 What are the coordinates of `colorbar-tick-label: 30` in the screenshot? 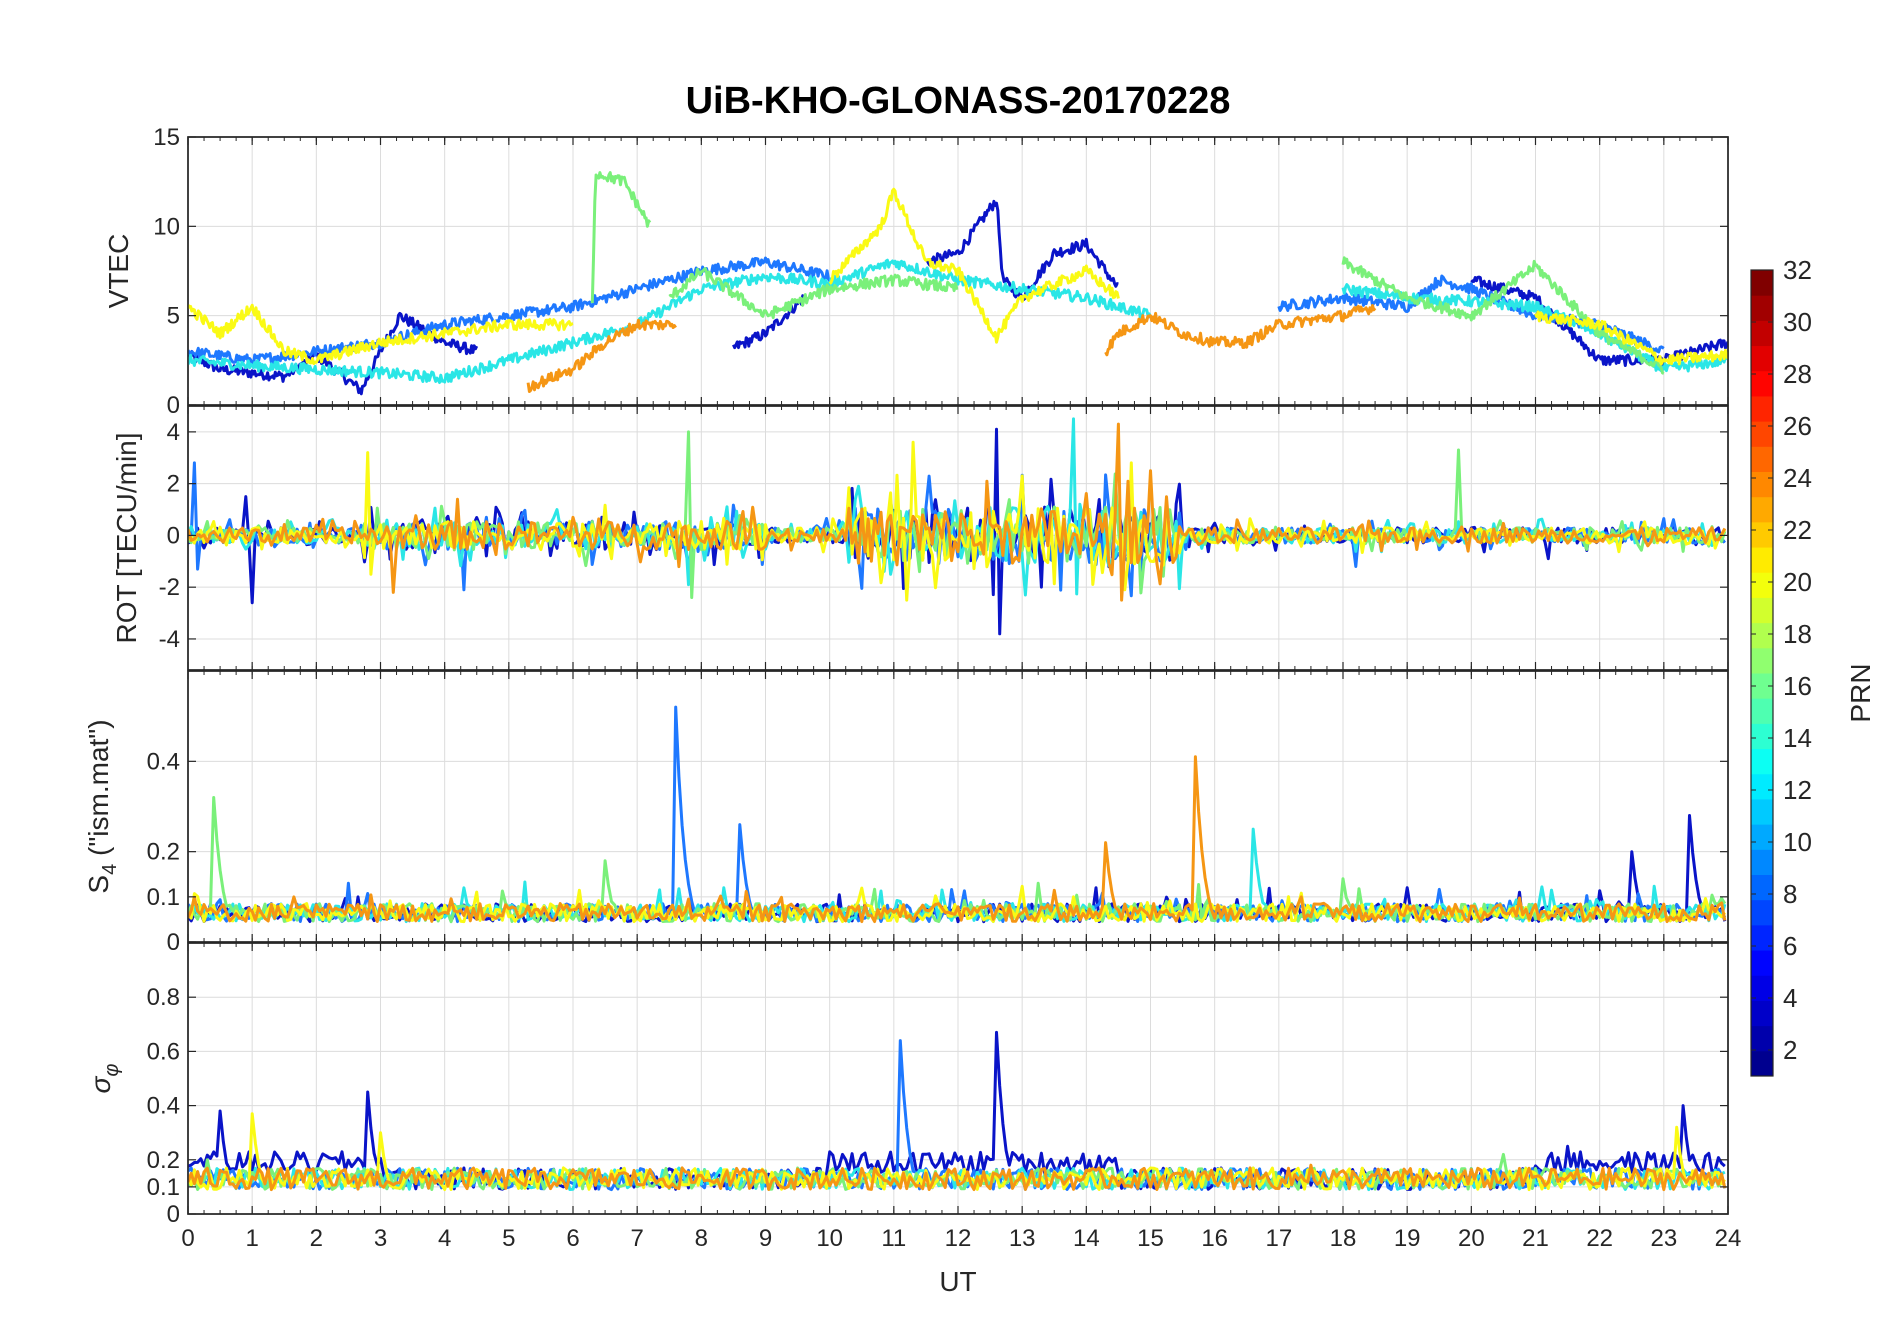 It's located at (1797, 322).